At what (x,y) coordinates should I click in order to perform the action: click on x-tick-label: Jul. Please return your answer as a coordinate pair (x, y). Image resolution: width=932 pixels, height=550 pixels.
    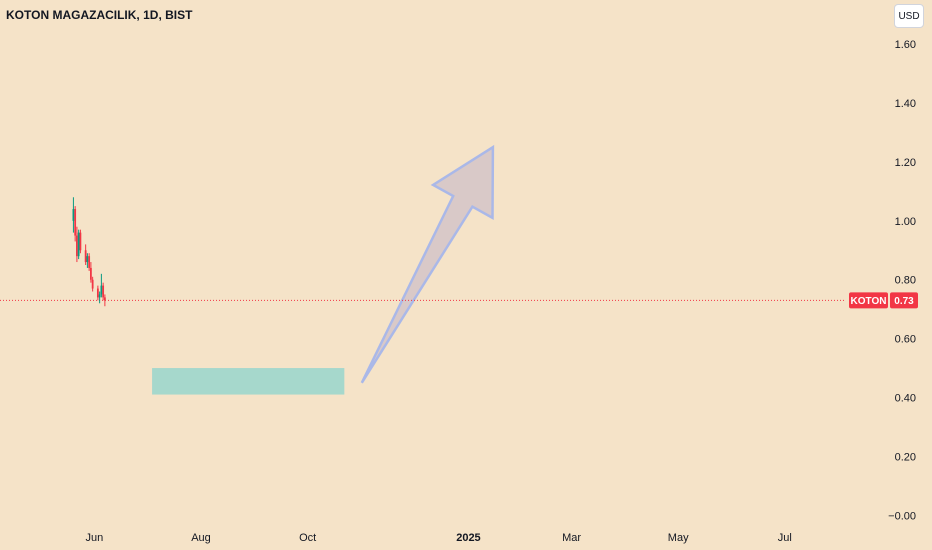
    Looking at the image, I should click on (785, 538).